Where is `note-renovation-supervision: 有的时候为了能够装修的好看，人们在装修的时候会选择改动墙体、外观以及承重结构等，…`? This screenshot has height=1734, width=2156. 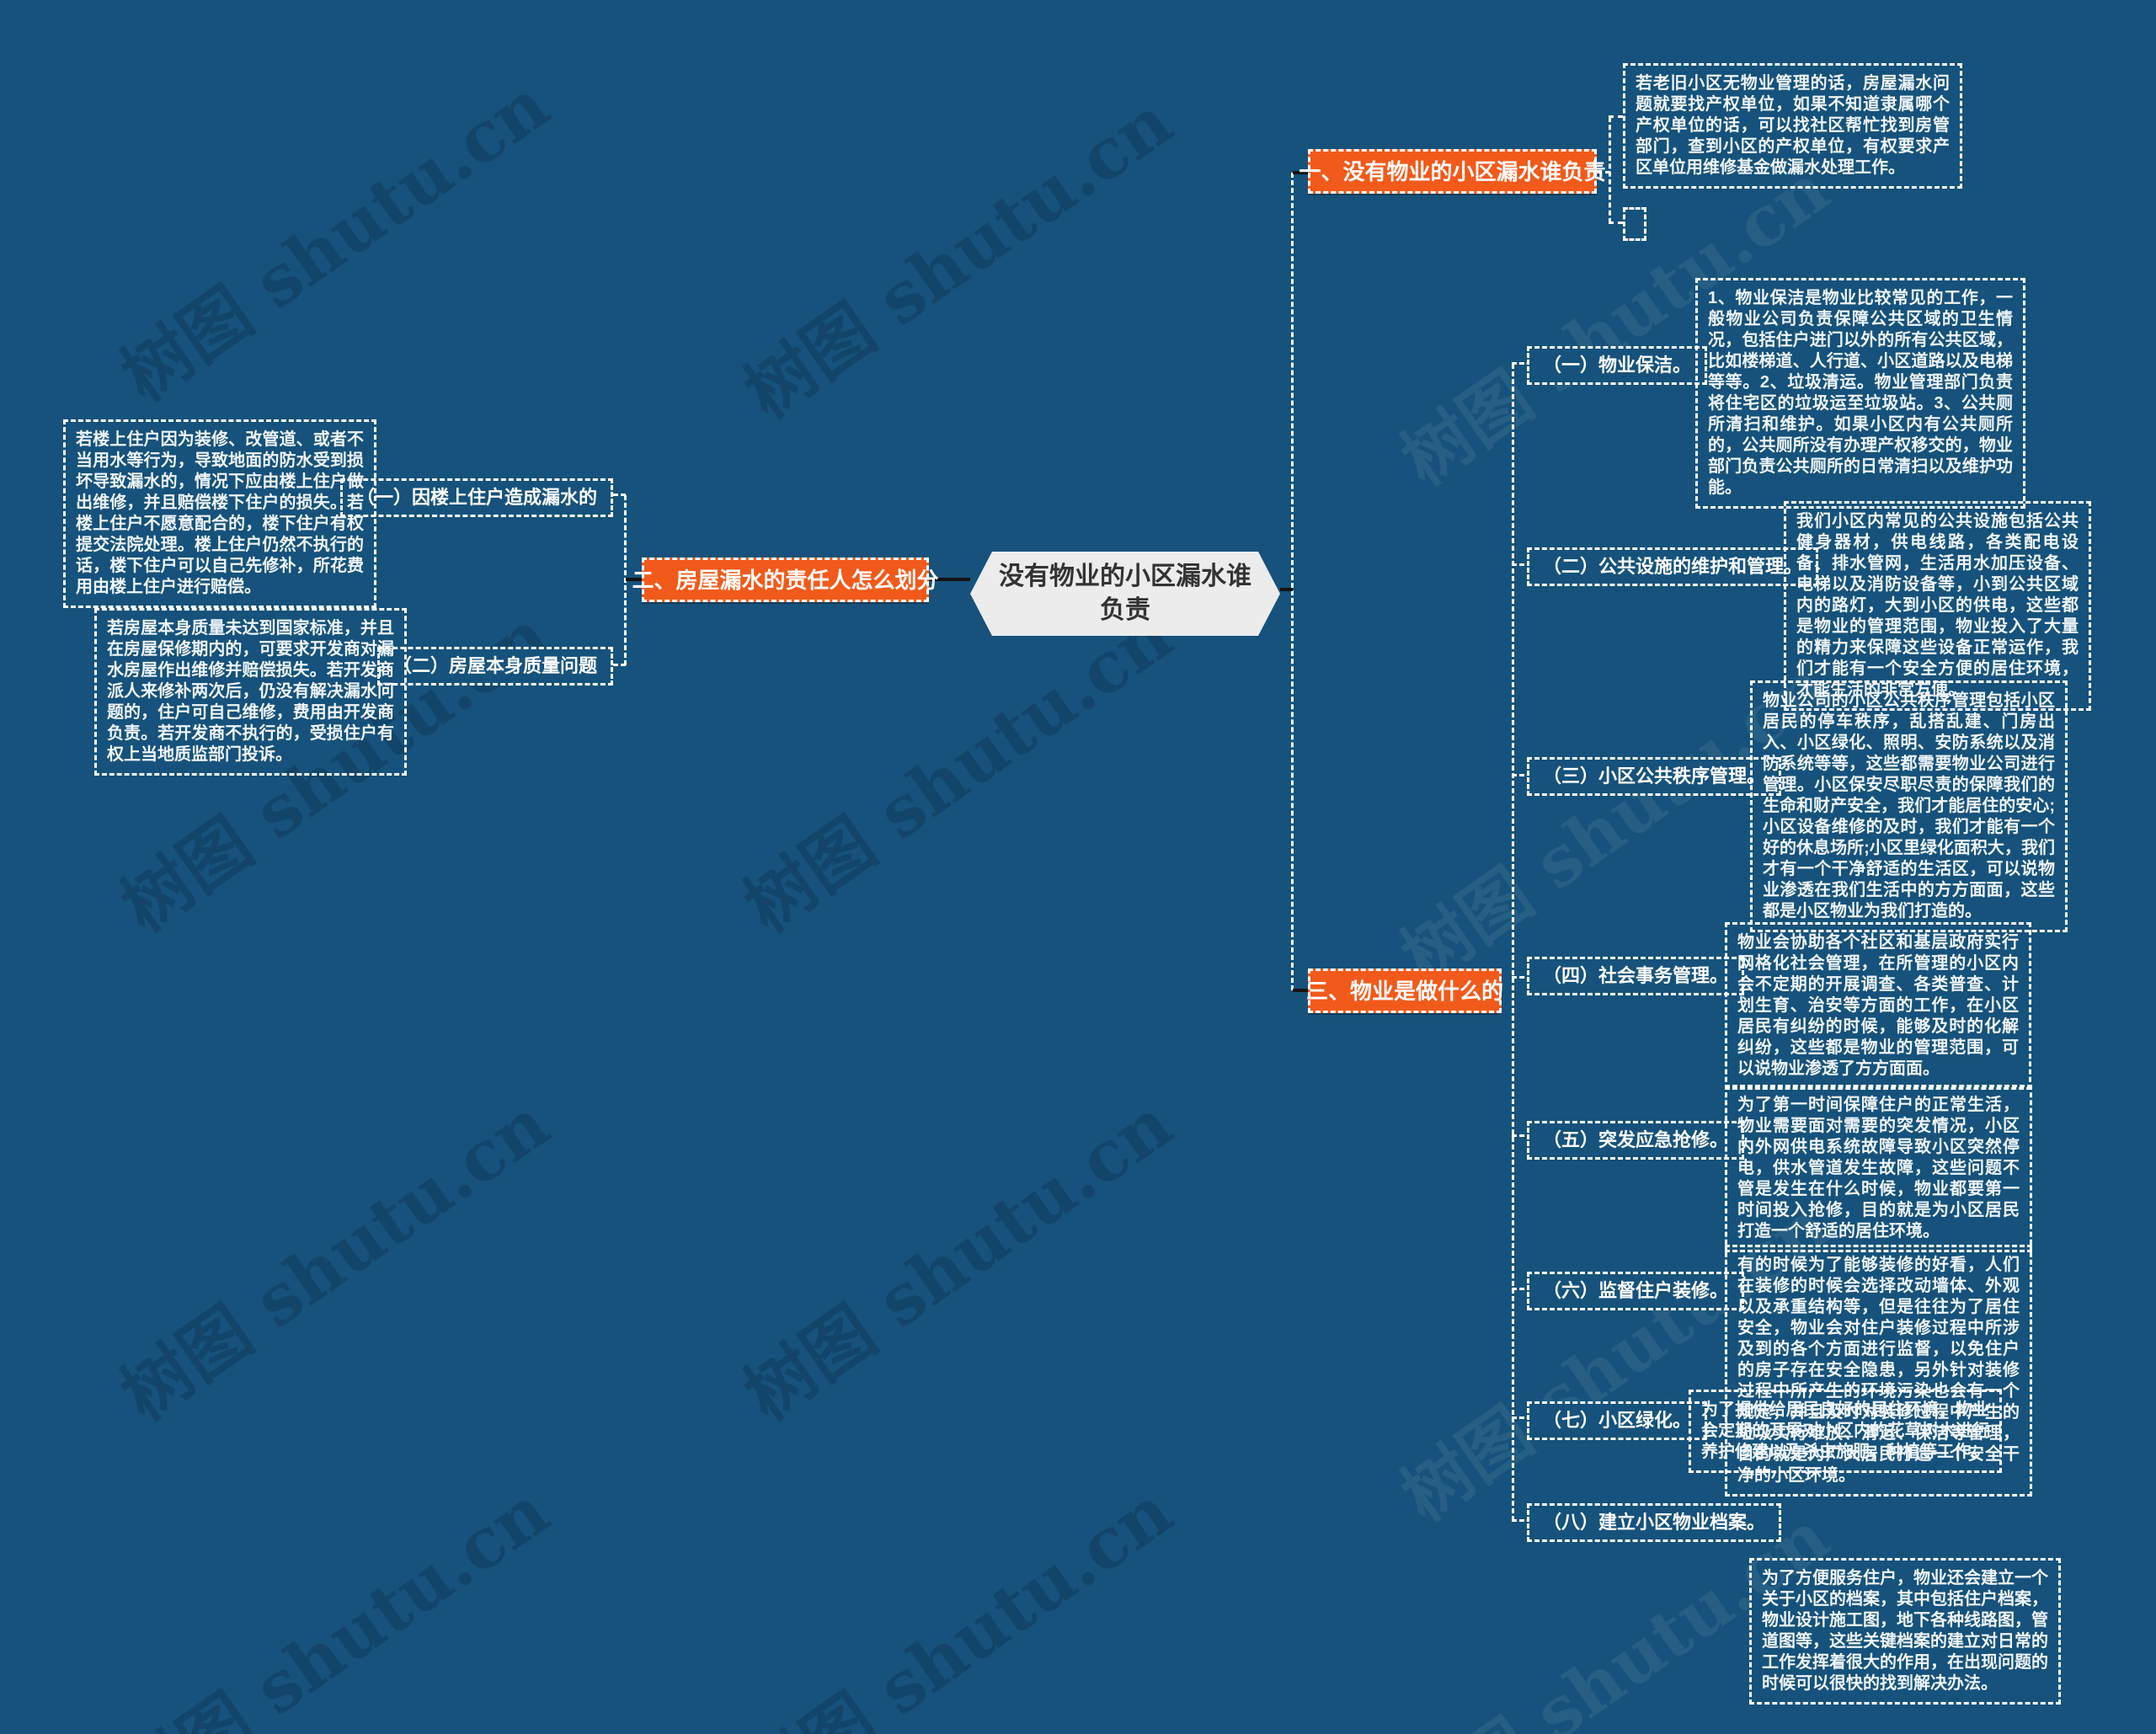 note-renovation-supervision: 有的时候为了能够装修的好看，人们在装修的时候会选择改动墙体、外观以及承重结构等，… is located at coordinates (1878, 1371).